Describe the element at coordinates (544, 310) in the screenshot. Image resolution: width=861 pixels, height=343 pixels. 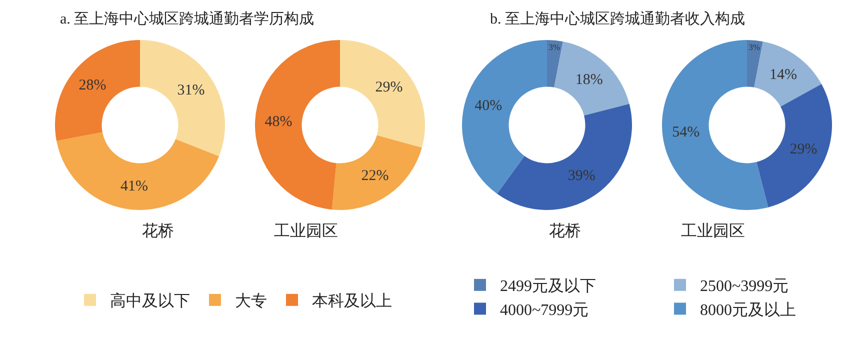
I see `legend-label: 4000~7999元` at that location.